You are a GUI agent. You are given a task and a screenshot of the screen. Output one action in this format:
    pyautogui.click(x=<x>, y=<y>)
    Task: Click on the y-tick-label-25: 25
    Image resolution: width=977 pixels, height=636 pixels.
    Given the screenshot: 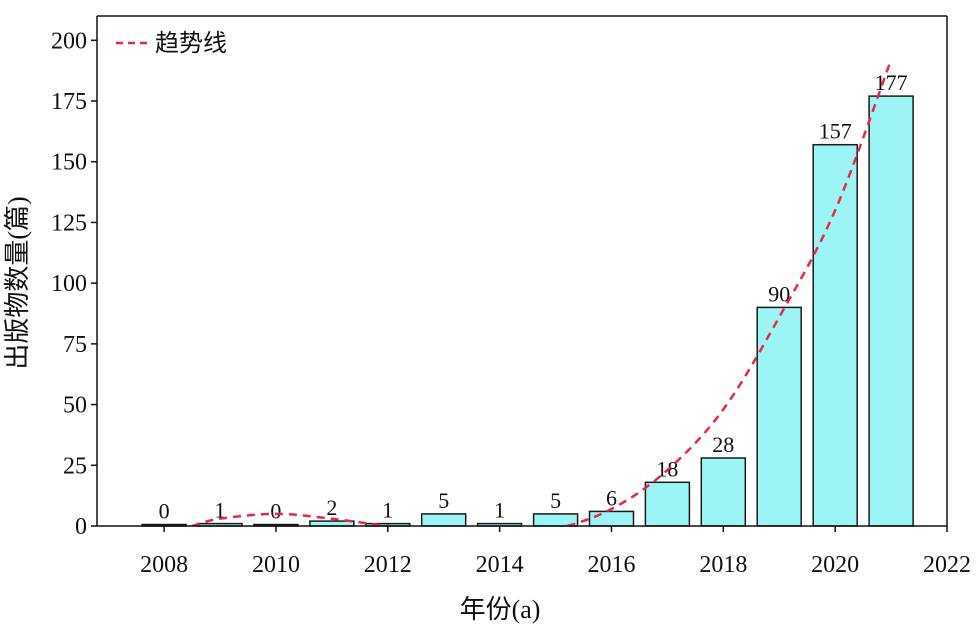 What is the action you would take?
    pyautogui.click(x=75, y=466)
    